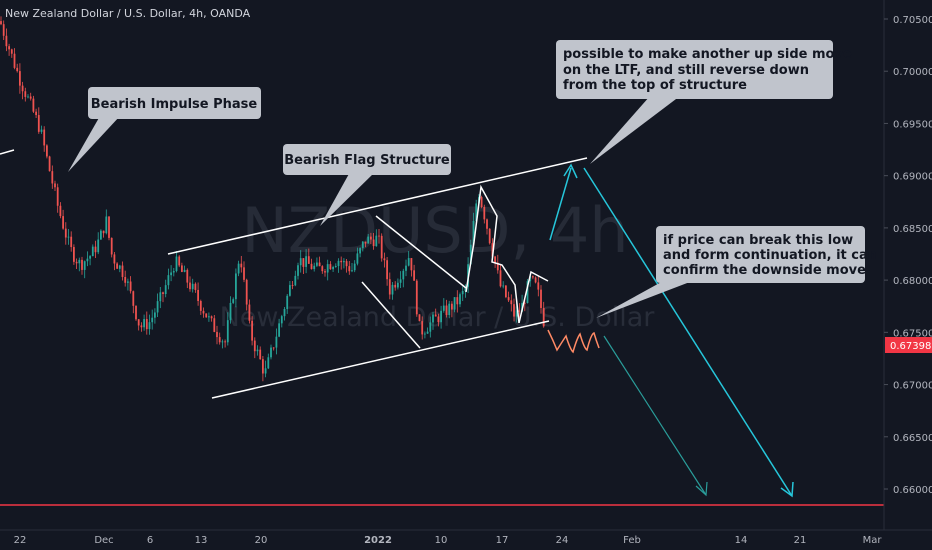 The image size is (932, 550). What do you see at coordinates (421, 252) in the screenshot?
I see `swing-line-a` at bounding box center [421, 252].